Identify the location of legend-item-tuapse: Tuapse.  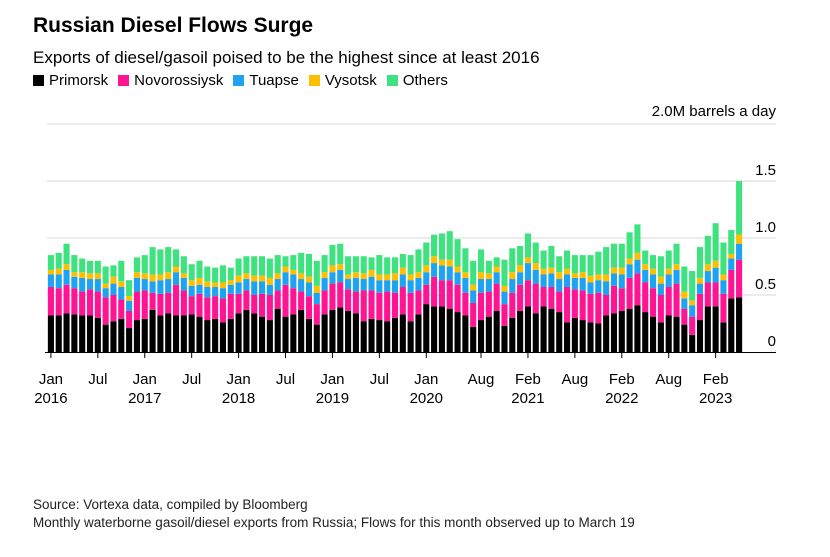
(266, 80).